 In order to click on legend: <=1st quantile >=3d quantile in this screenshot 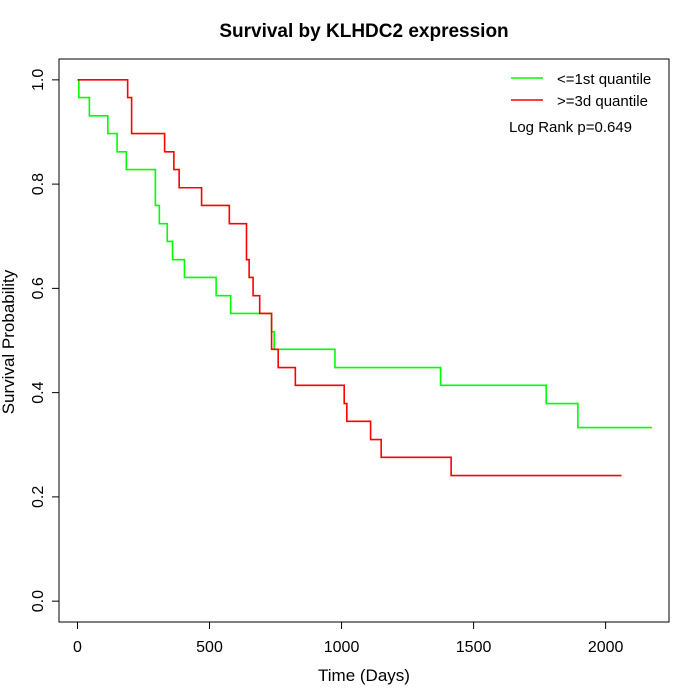, I will do `click(581, 90)`.